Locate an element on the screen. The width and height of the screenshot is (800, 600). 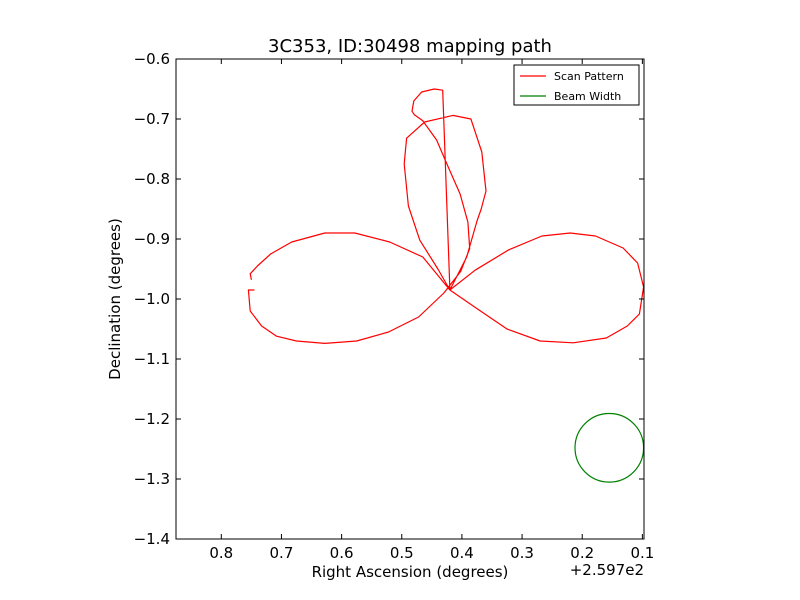
y-axis-label: Declination (degrees) is located at coordinates (115, 299).